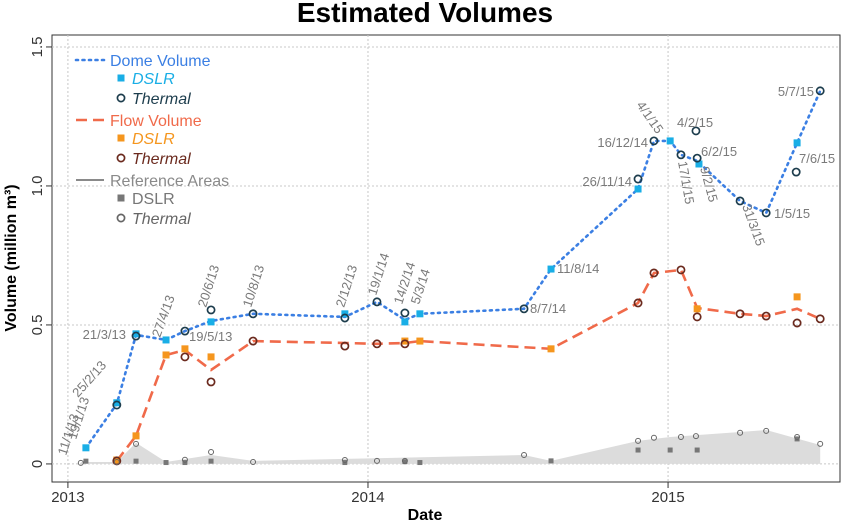  I want to click on reference-area, so click(450, 447).